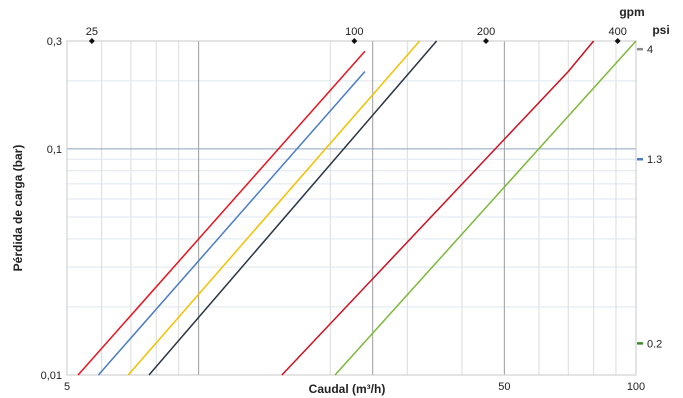  What do you see at coordinates (354, 32) in the screenshot?
I see `top-tick-label: 100` at bounding box center [354, 32].